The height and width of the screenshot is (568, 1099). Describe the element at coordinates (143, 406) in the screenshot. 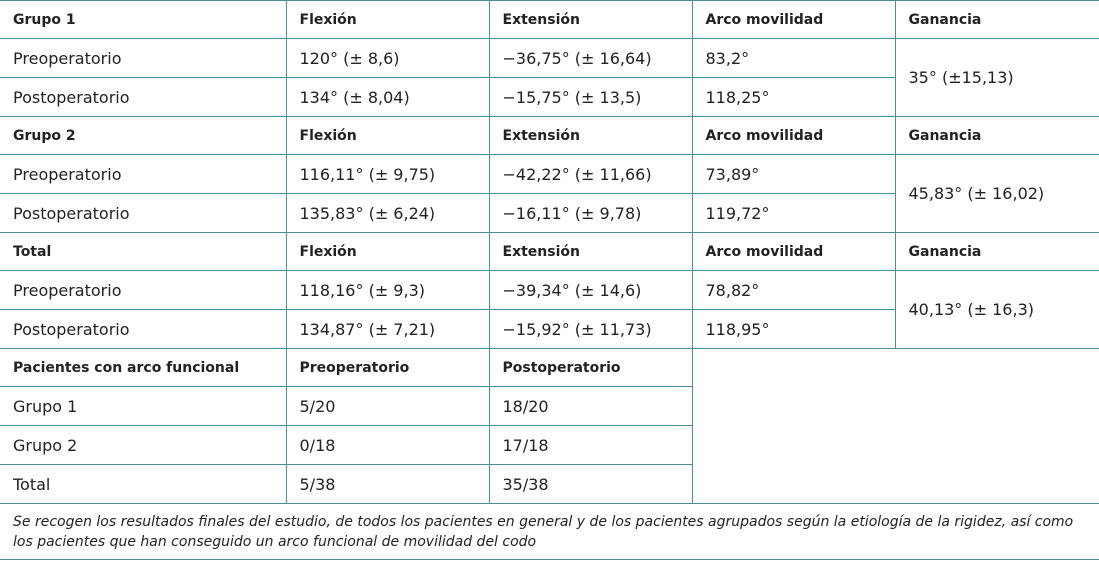

I see `data-cell: Grupo 1` at that location.